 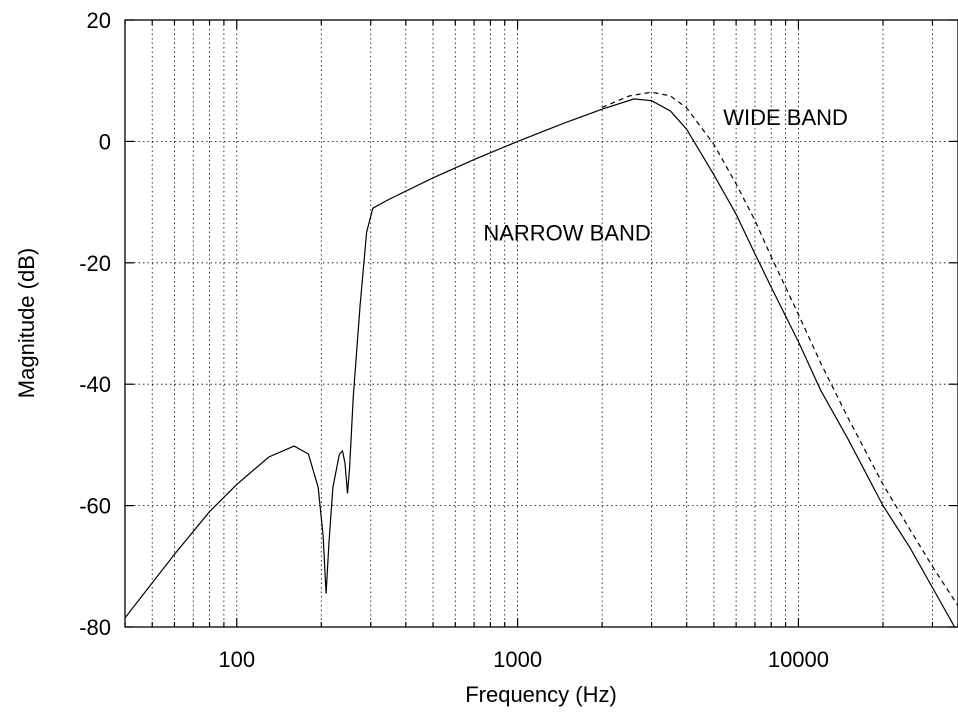 I want to click on x-tick-labels: 100 1000 10000, so click(x=523, y=659).